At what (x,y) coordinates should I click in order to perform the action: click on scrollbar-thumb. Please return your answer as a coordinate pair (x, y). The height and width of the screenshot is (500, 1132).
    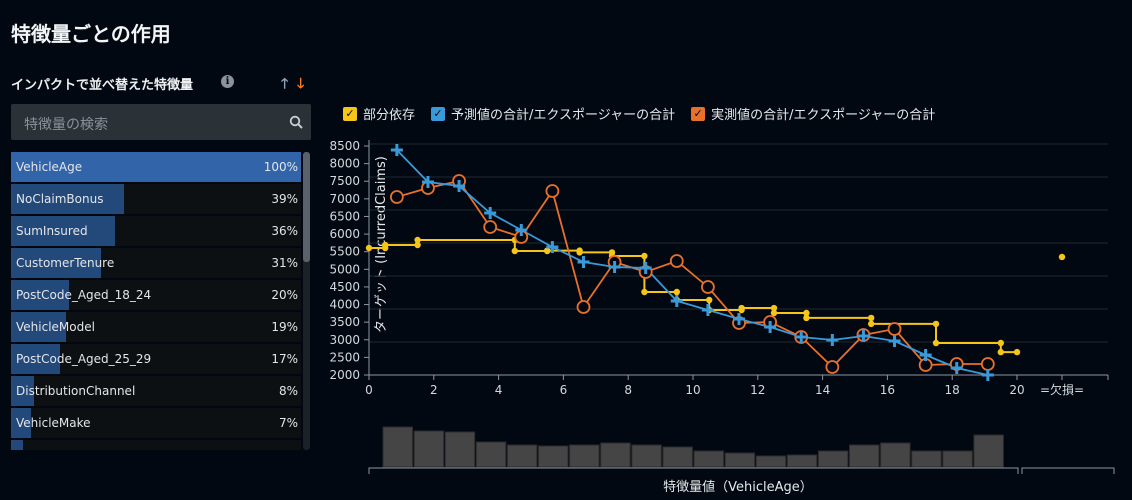
    Looking at the image, I should click on (306, 207).